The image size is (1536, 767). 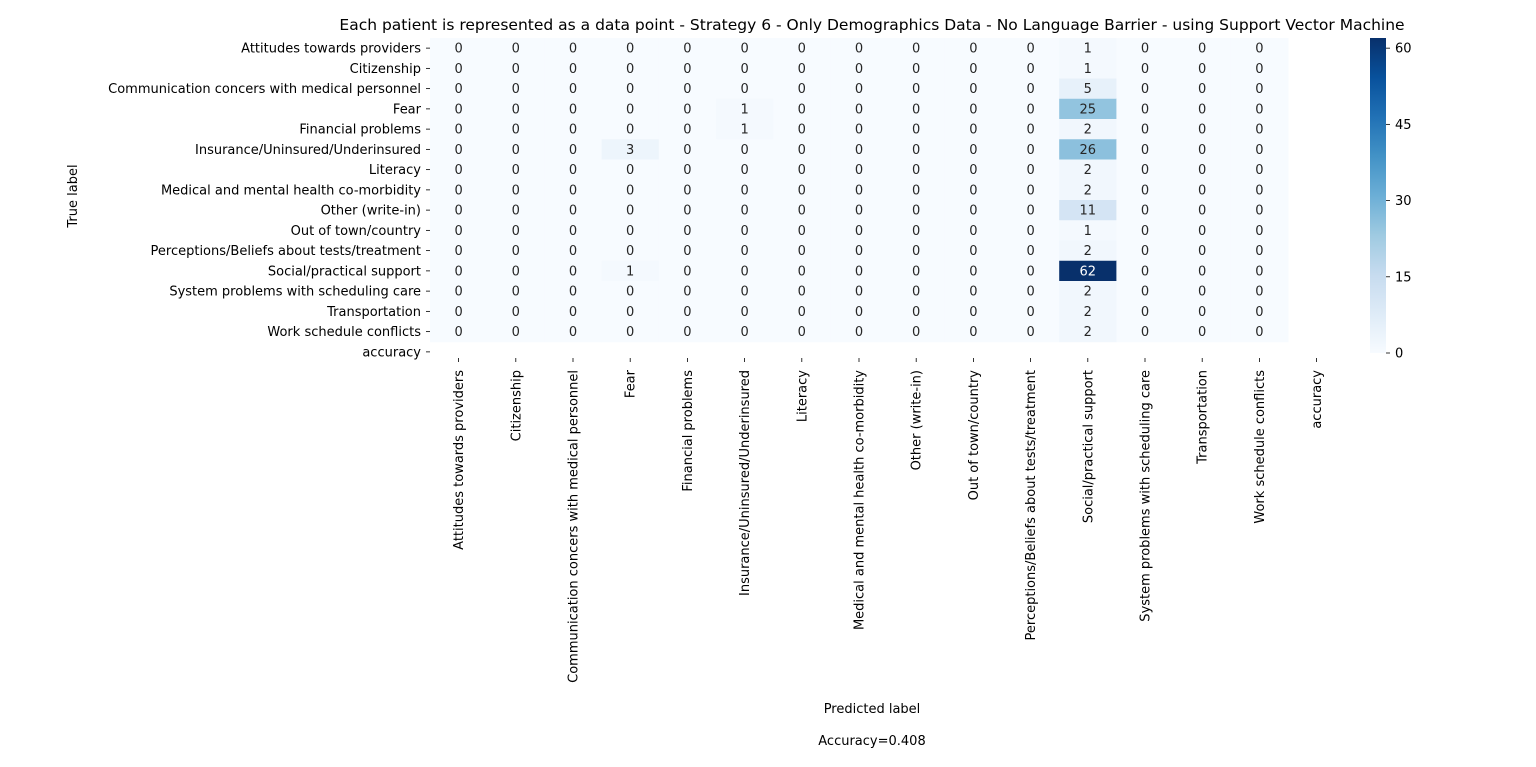 I want to click on cell-value: 62, so click(x=1088, y=271).